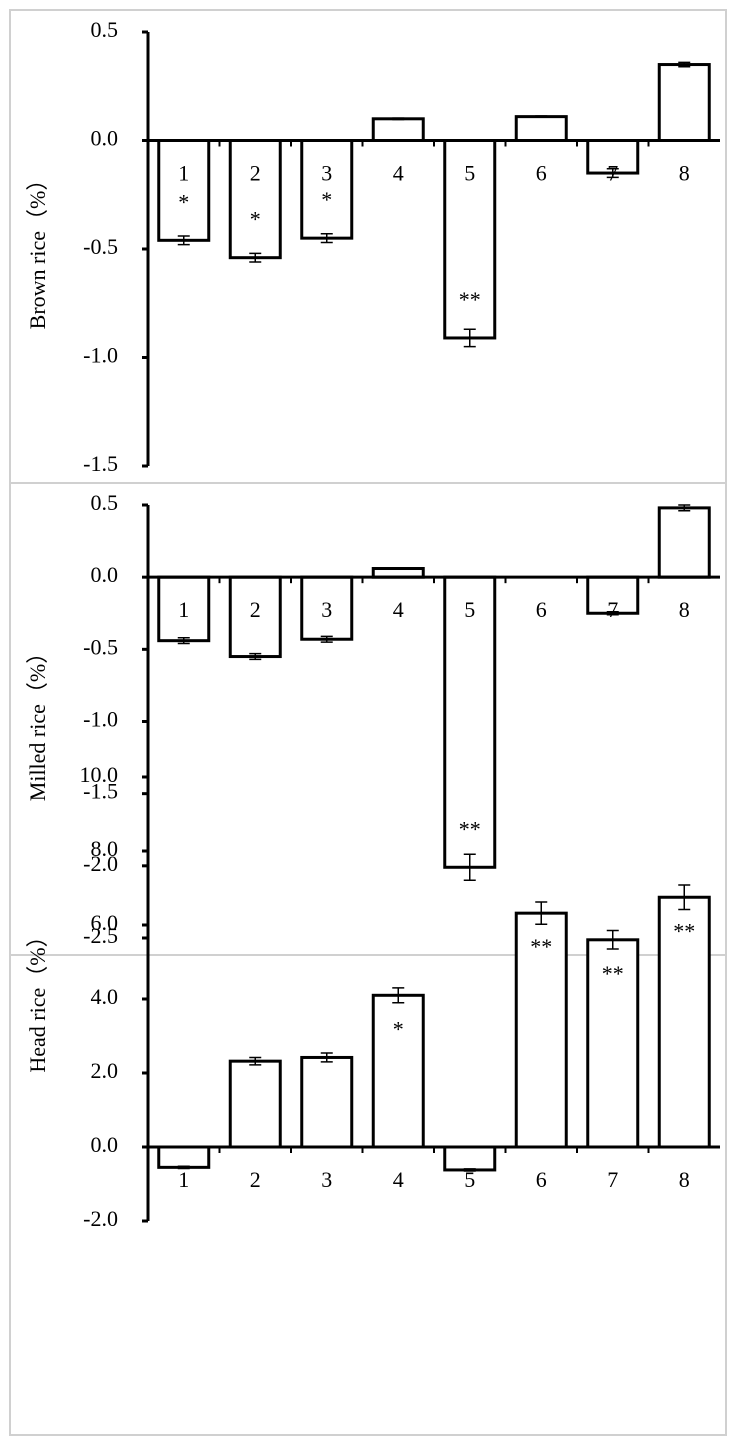  Describe the element at coordinates (105, 1070) in the screenshot. I see `y-tick-label: 2.0` at that location.